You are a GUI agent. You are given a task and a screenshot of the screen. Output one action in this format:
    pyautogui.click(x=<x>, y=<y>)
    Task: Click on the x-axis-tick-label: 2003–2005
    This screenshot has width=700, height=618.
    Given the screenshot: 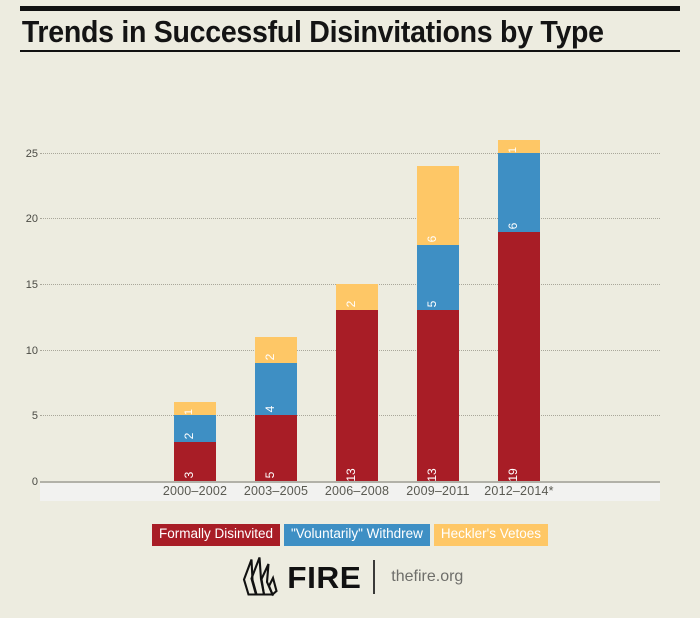 What is the action you would take?
    pyautogui.click(x=276, y=491)
    